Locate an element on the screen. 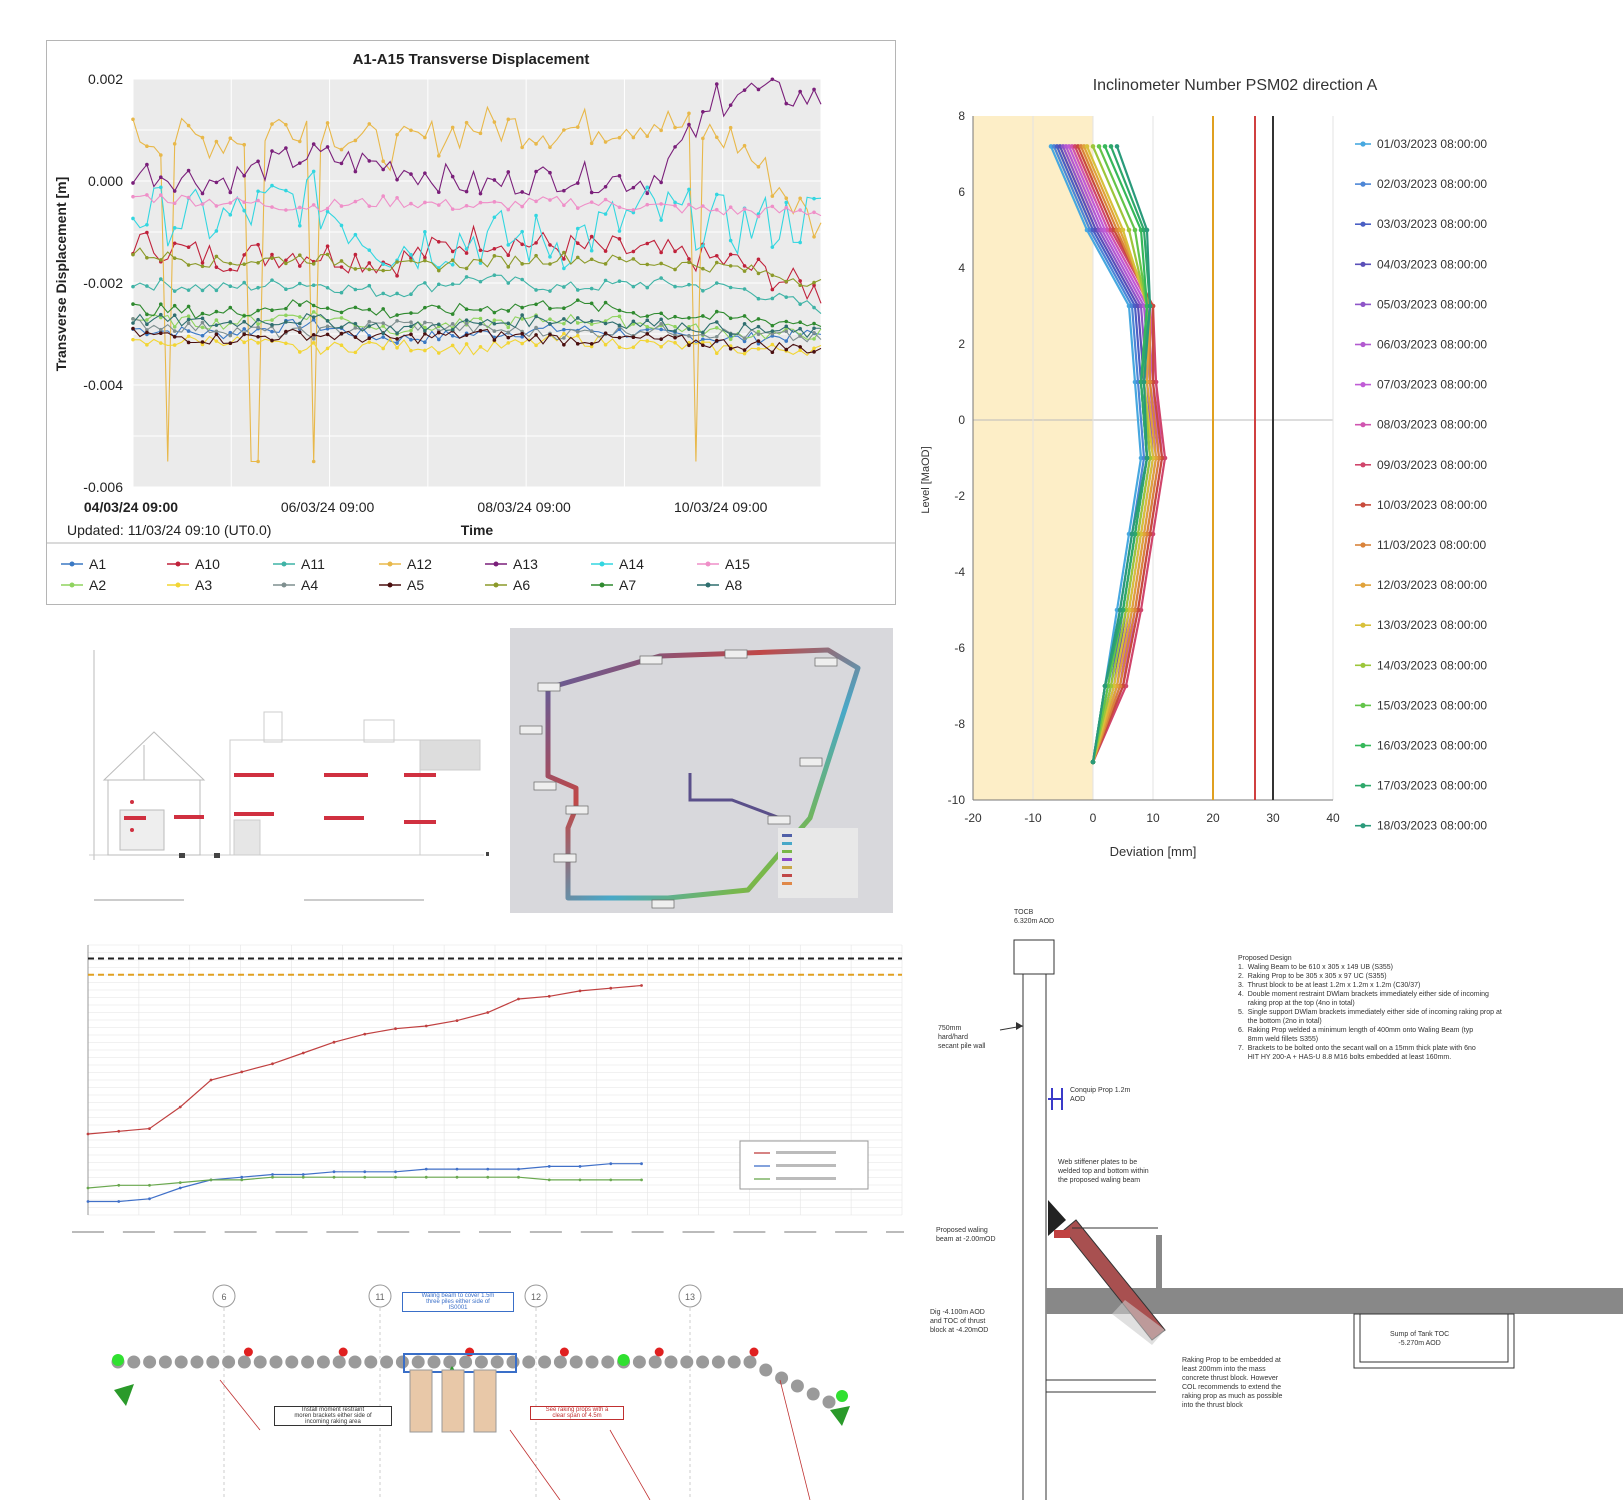 The width and height of the screenshot is (1623, 1500). series-line-a14 is located at coordinates (477, 220).